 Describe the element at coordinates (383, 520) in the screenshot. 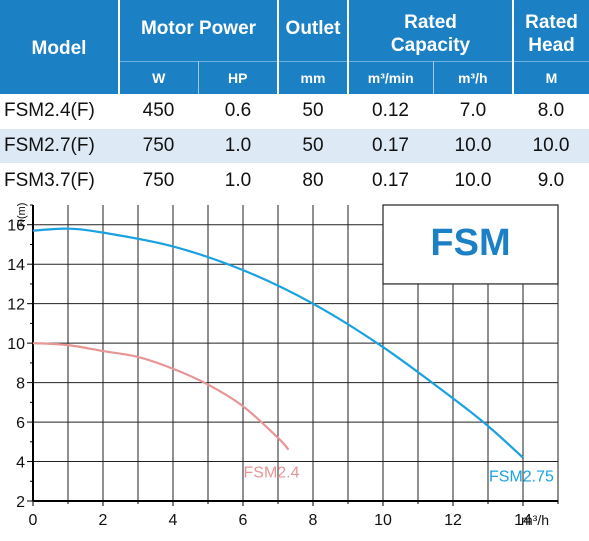

I see `x-tick-label: 10` at that location.